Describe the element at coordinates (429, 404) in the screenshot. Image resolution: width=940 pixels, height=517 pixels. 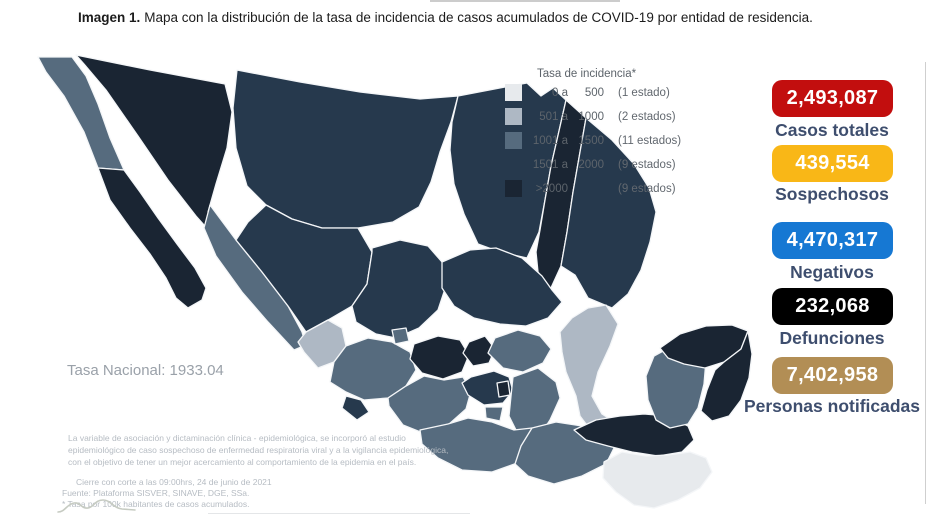
I see `state-michoacan` at that location.